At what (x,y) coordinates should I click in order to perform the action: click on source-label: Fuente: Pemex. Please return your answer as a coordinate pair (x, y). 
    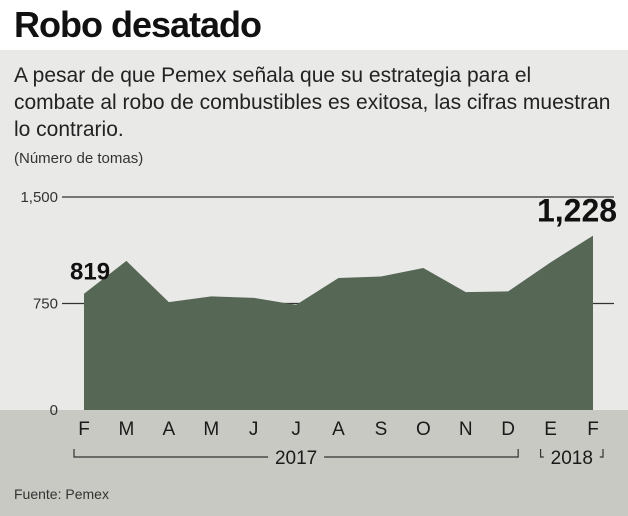
    Looking at the image, I should click on (61, 494).